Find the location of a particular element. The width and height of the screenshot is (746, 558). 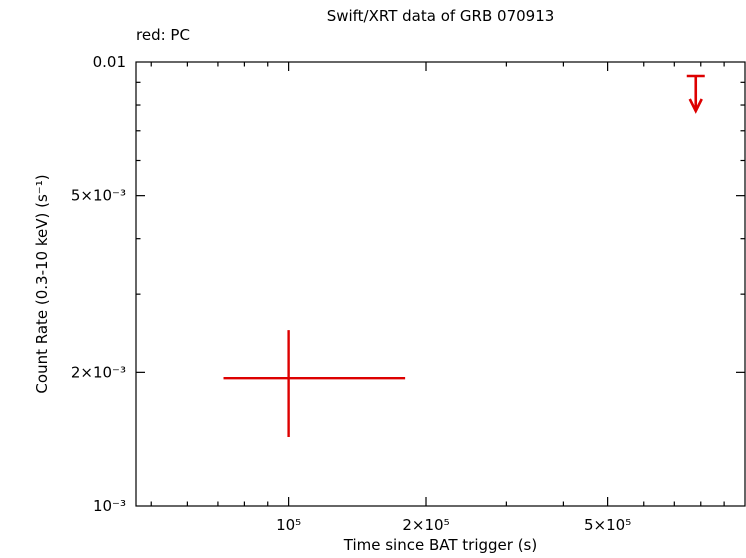

x-tick-label: 2×10⁵ is located at coordinates (425, 525).